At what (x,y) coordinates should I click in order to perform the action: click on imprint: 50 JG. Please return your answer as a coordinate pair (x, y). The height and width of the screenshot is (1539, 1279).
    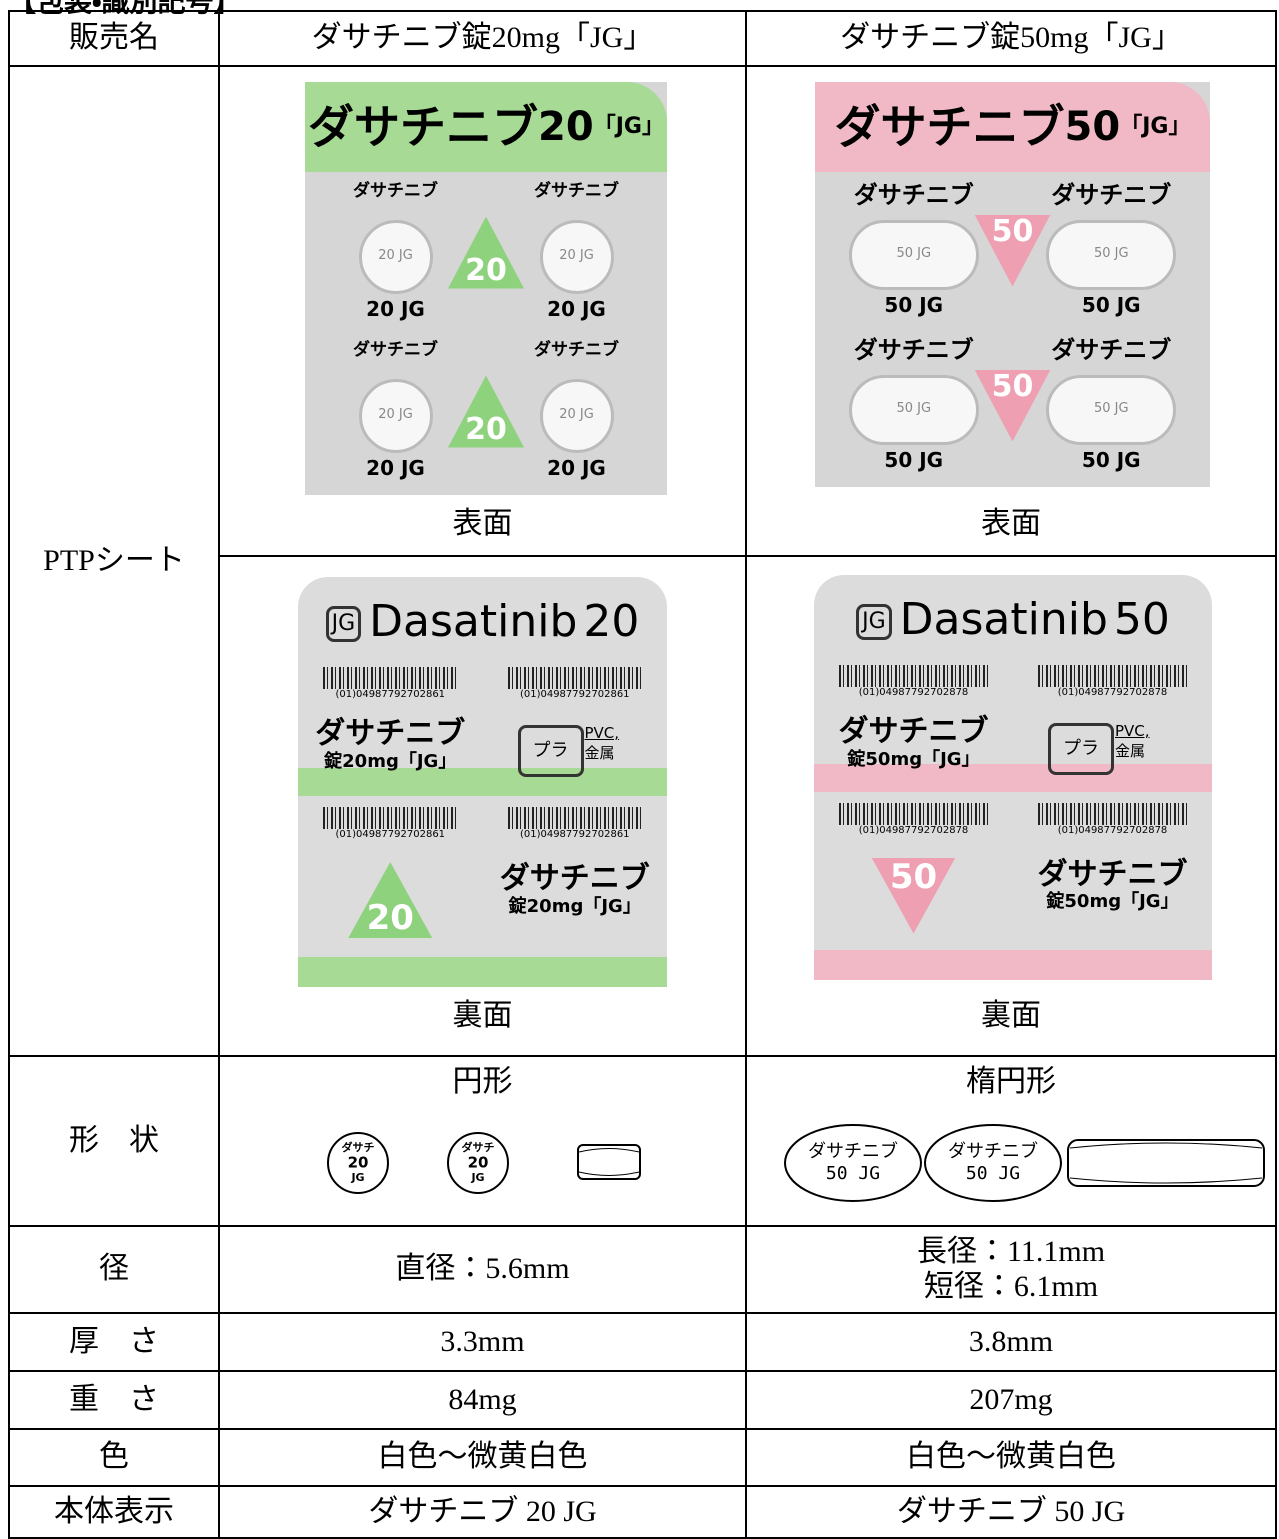
    Looking at the image, I should click on (853, 1173).